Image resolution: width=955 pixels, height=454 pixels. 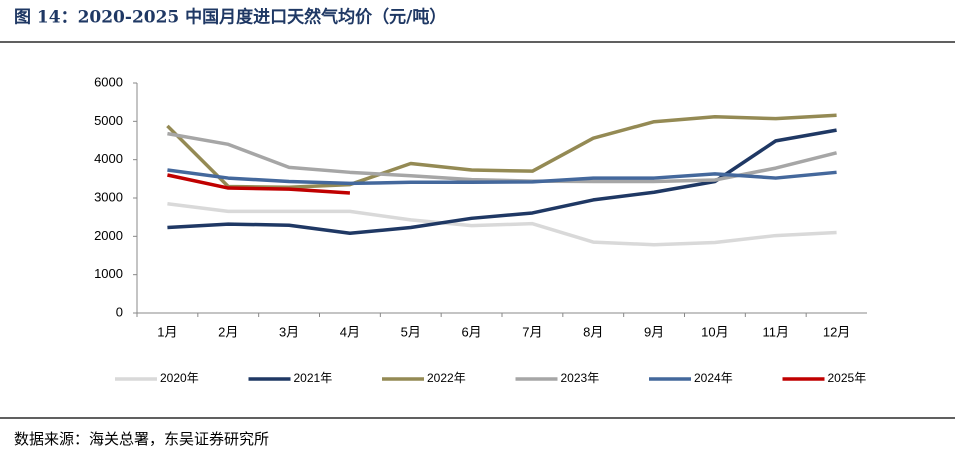 What do you see at coordinates (289, 331) in the screenshot?
I see `x-tick-label: 3月` at bounding box center [289, 331].